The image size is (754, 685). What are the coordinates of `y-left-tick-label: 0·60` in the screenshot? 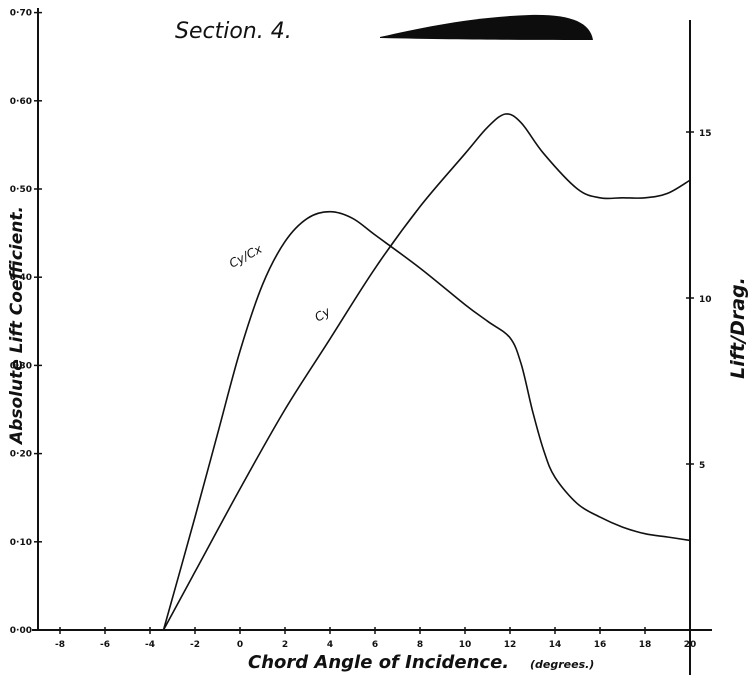 It's located at (21, 102).